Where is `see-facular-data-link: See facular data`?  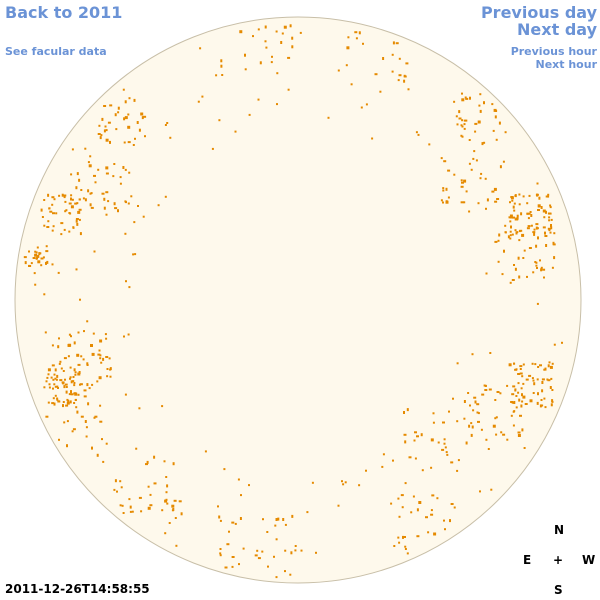 see-facular-data-link: See facular data is located at coordinates (56, 51).